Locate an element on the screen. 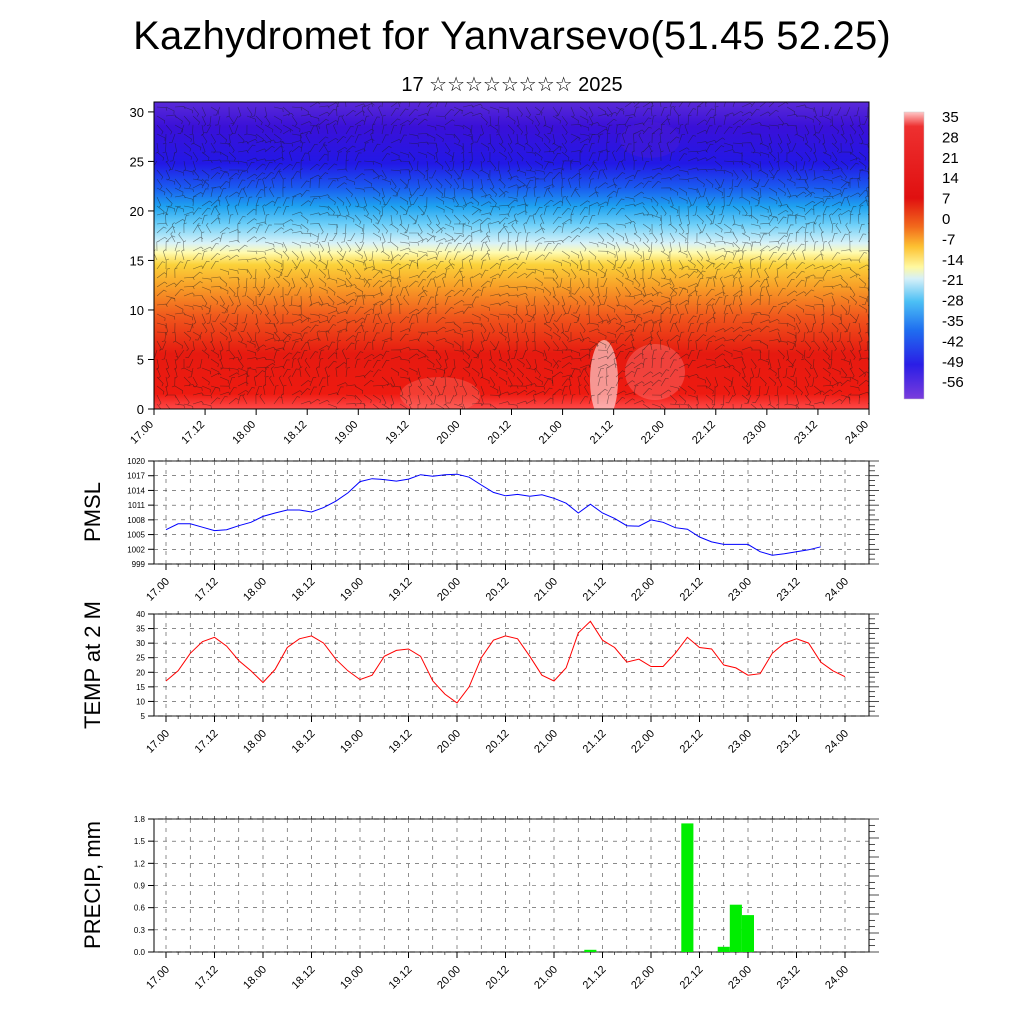 The image size is (1024, 1024). y-tick-label: 1.2 is located at coordinates (140, 863).